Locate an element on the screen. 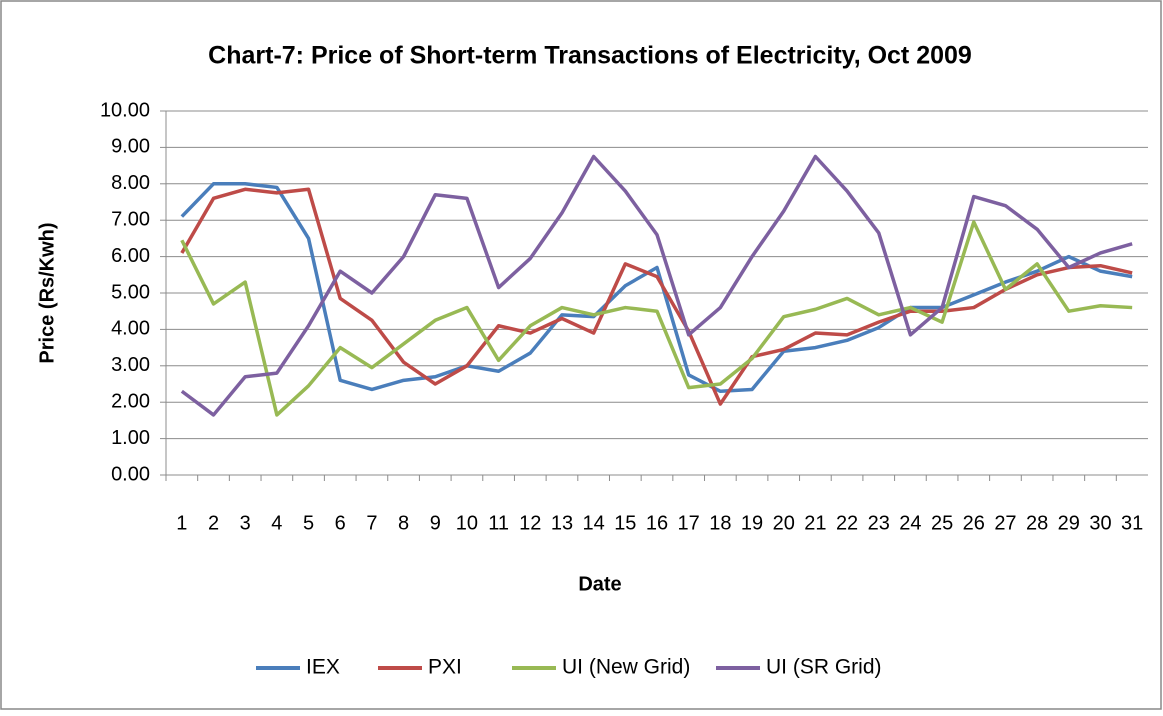  x-tick-label: 8 is located at coordinates (403, 523).